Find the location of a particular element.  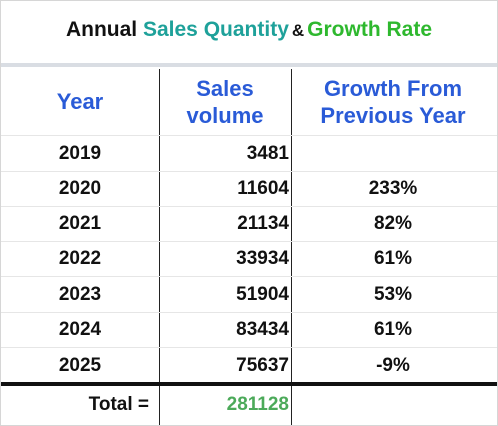

cell-year: 2023 is located at coordinates (80, 294).